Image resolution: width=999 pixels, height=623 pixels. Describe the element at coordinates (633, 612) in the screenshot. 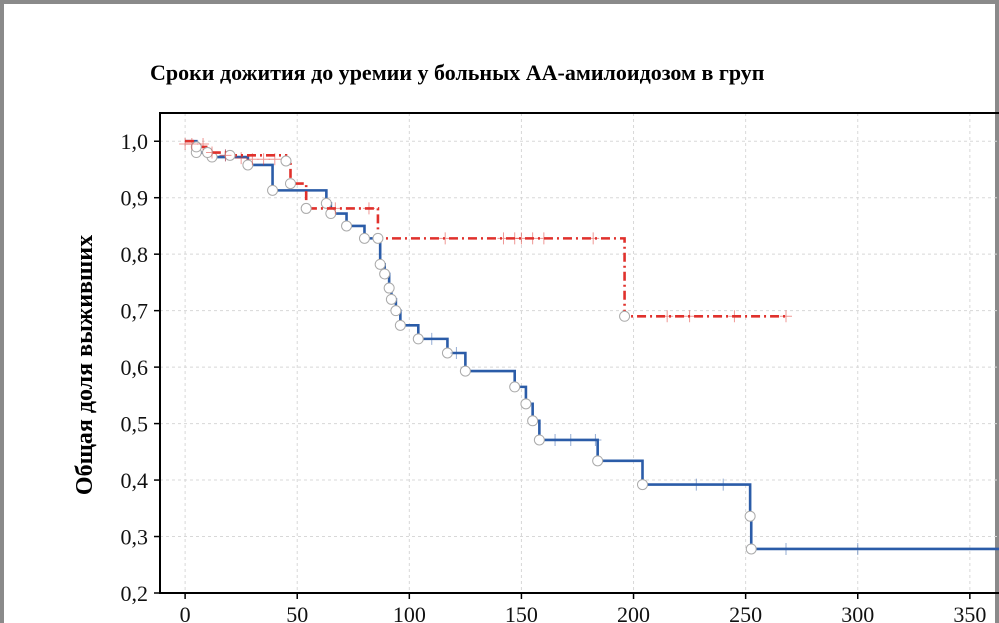

I see `x-tick-label: 200` at that location.